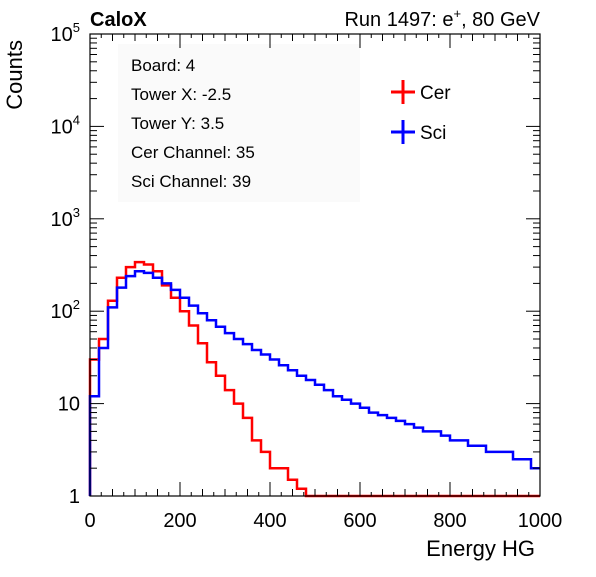  I want to click on x-tick-label: 0, so click(89, 521).